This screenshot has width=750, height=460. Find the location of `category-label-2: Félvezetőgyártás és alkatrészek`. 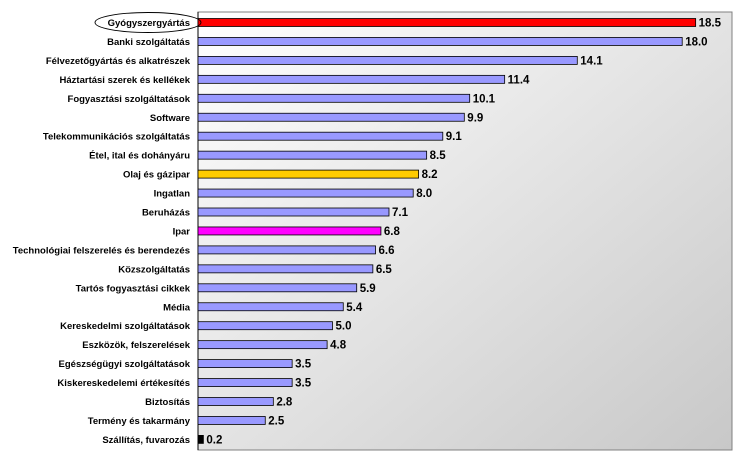

category-label-2: Félvezetőgyártás és alkatrészek is located at coordinates (118, 61).